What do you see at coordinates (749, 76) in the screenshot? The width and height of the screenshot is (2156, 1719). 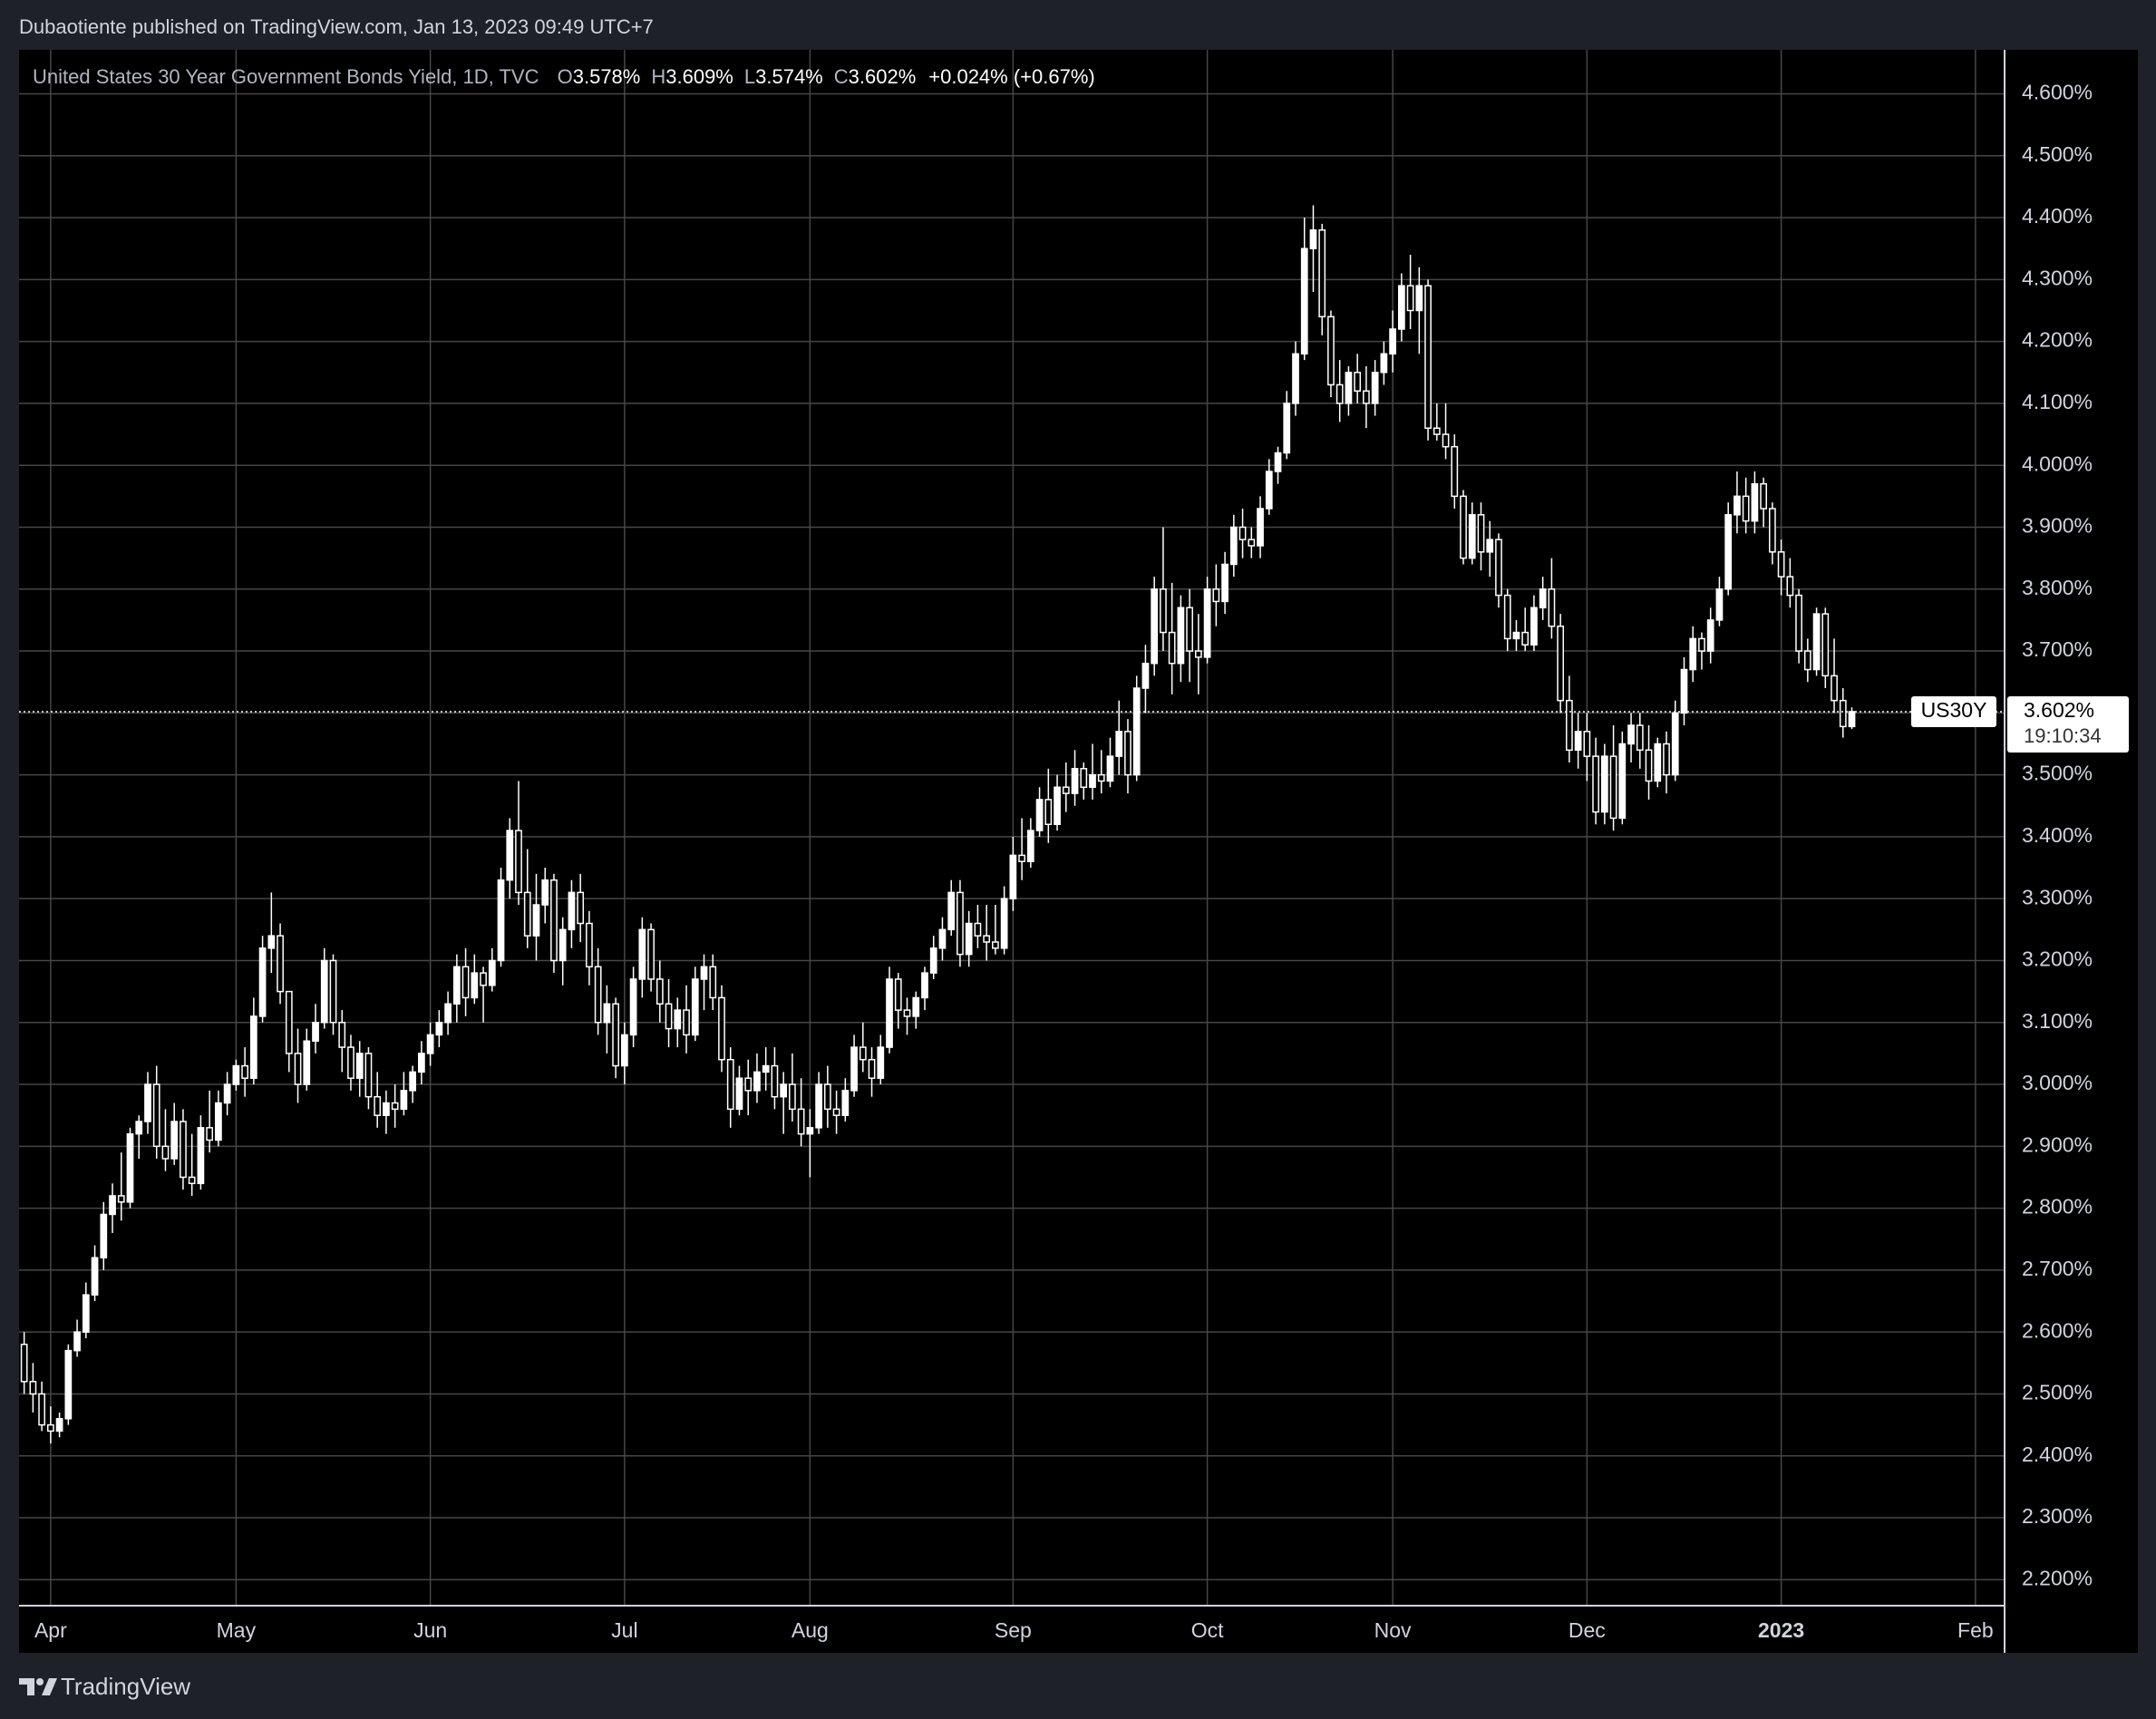 I see `legend-key: L` at bounding box center [749, 76].